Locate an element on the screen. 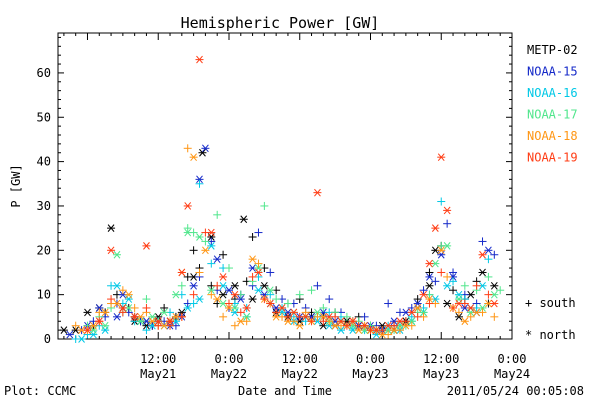 Image resolution: width=600 pixels, height=400 pixels. legend-entry: NOAA-19 is located at coordinates (552, 158).